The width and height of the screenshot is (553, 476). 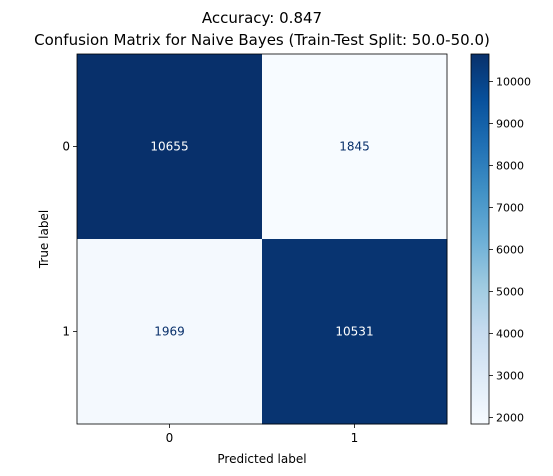 I want to click on y-tick-label-1: 1, so click(x=66, y=332).